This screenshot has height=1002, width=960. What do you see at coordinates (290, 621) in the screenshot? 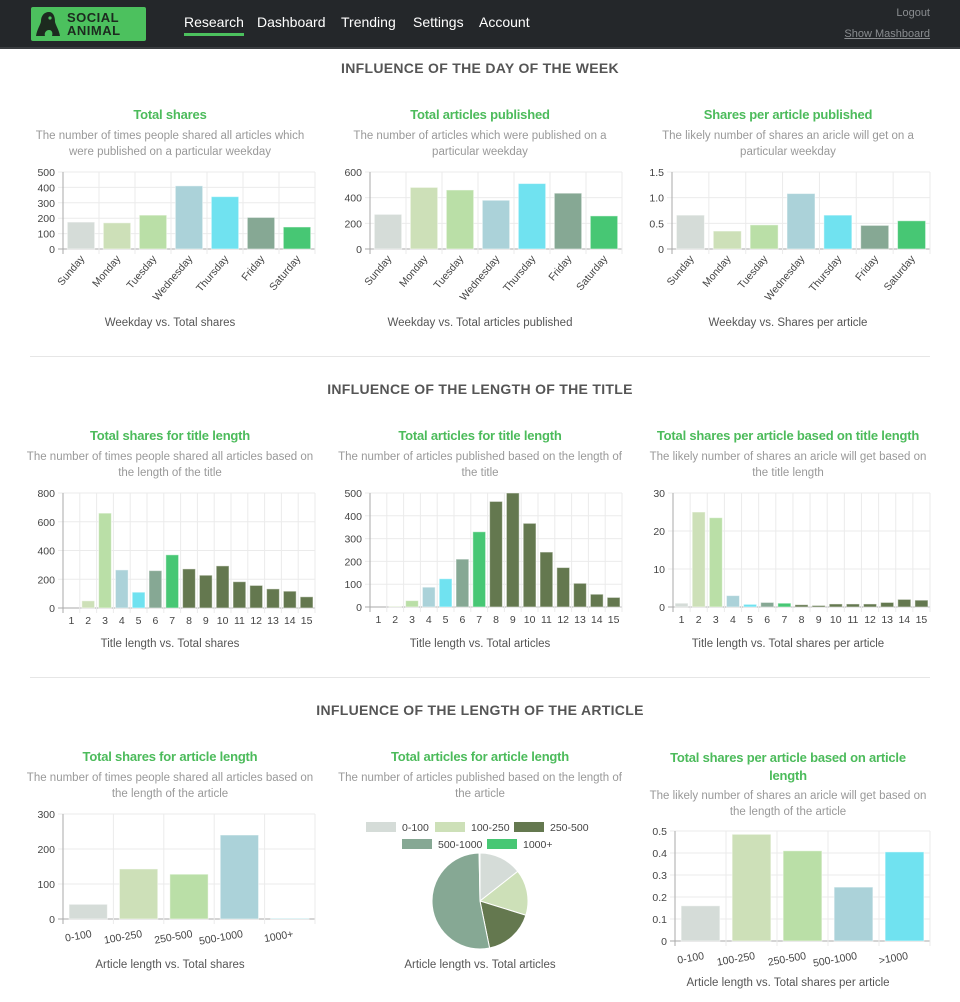
I see `x-tick-label: 14` at bounding box center [290, 621].